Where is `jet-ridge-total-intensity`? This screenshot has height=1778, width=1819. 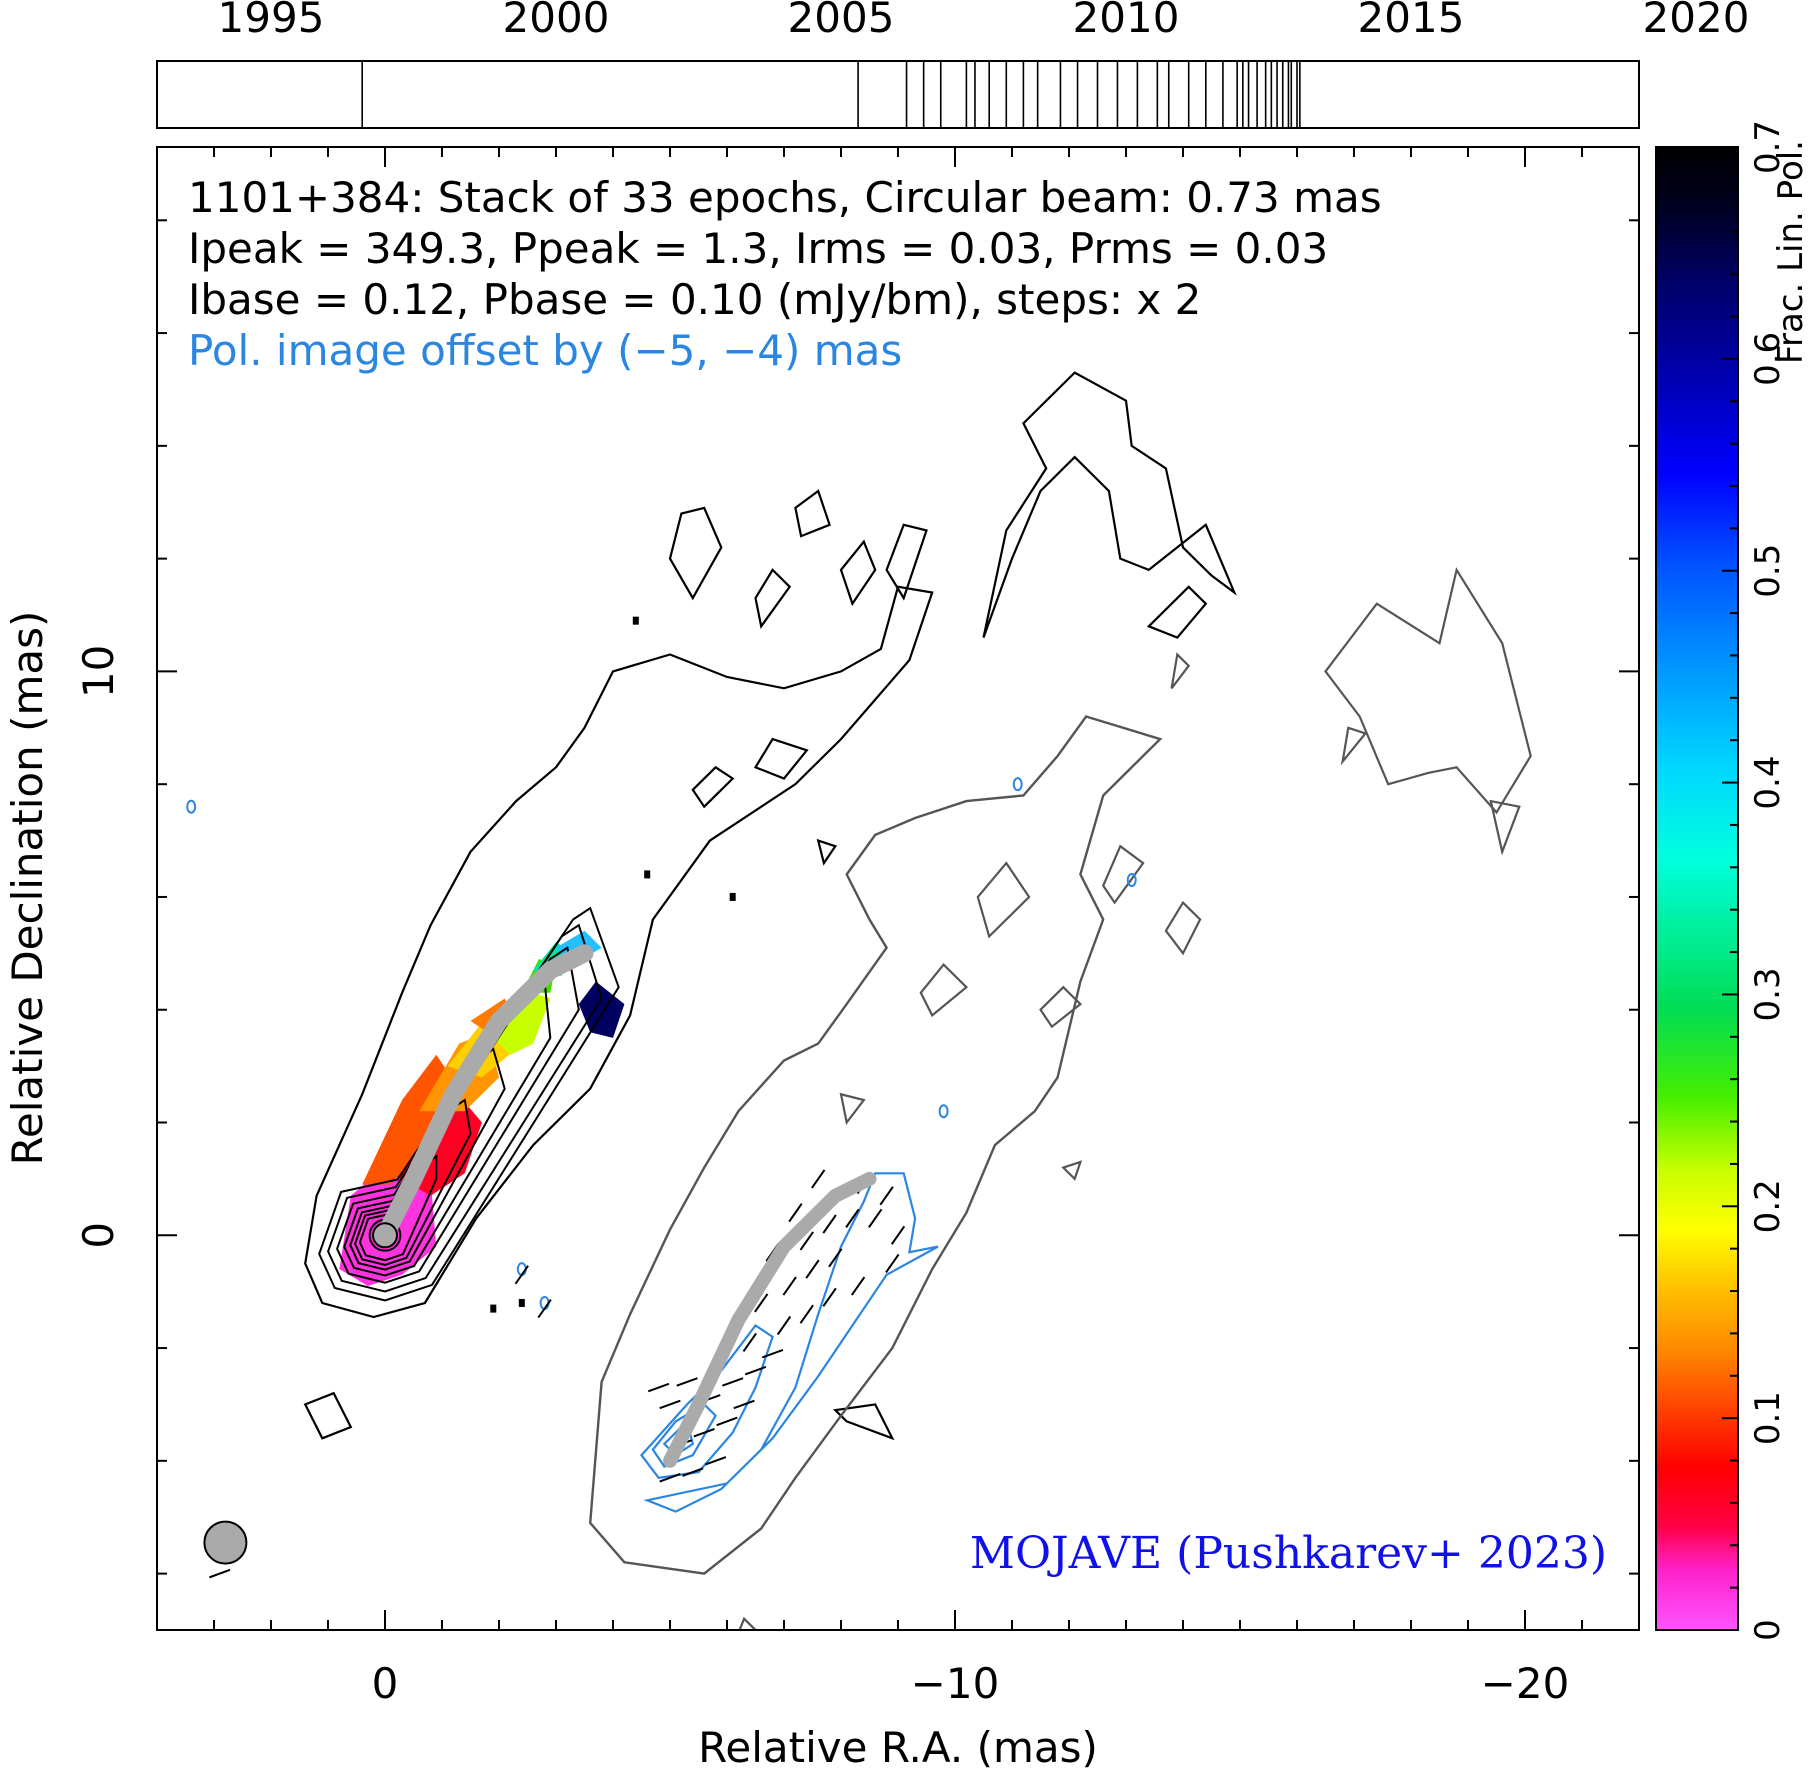 jet-ridge-total-intensity is located at coordinates (485, 1094).